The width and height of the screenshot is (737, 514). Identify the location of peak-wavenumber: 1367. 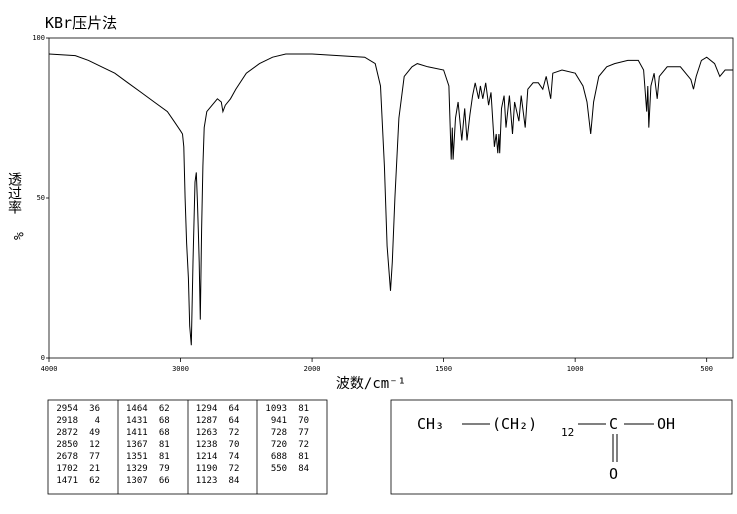
(137, 445).